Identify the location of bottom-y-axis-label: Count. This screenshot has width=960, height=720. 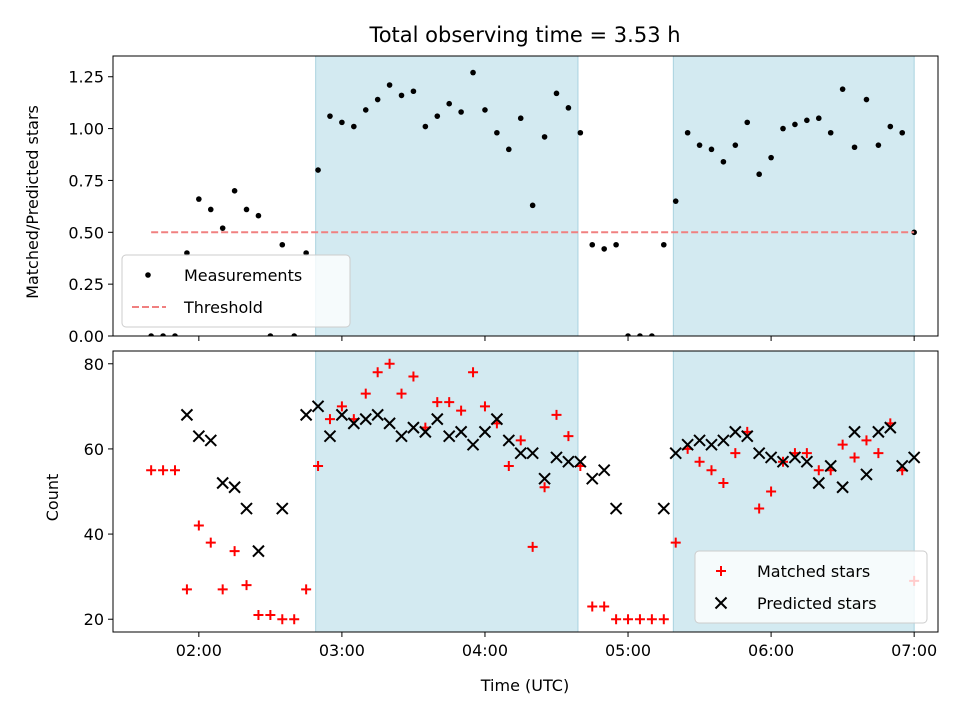
(52, 498).